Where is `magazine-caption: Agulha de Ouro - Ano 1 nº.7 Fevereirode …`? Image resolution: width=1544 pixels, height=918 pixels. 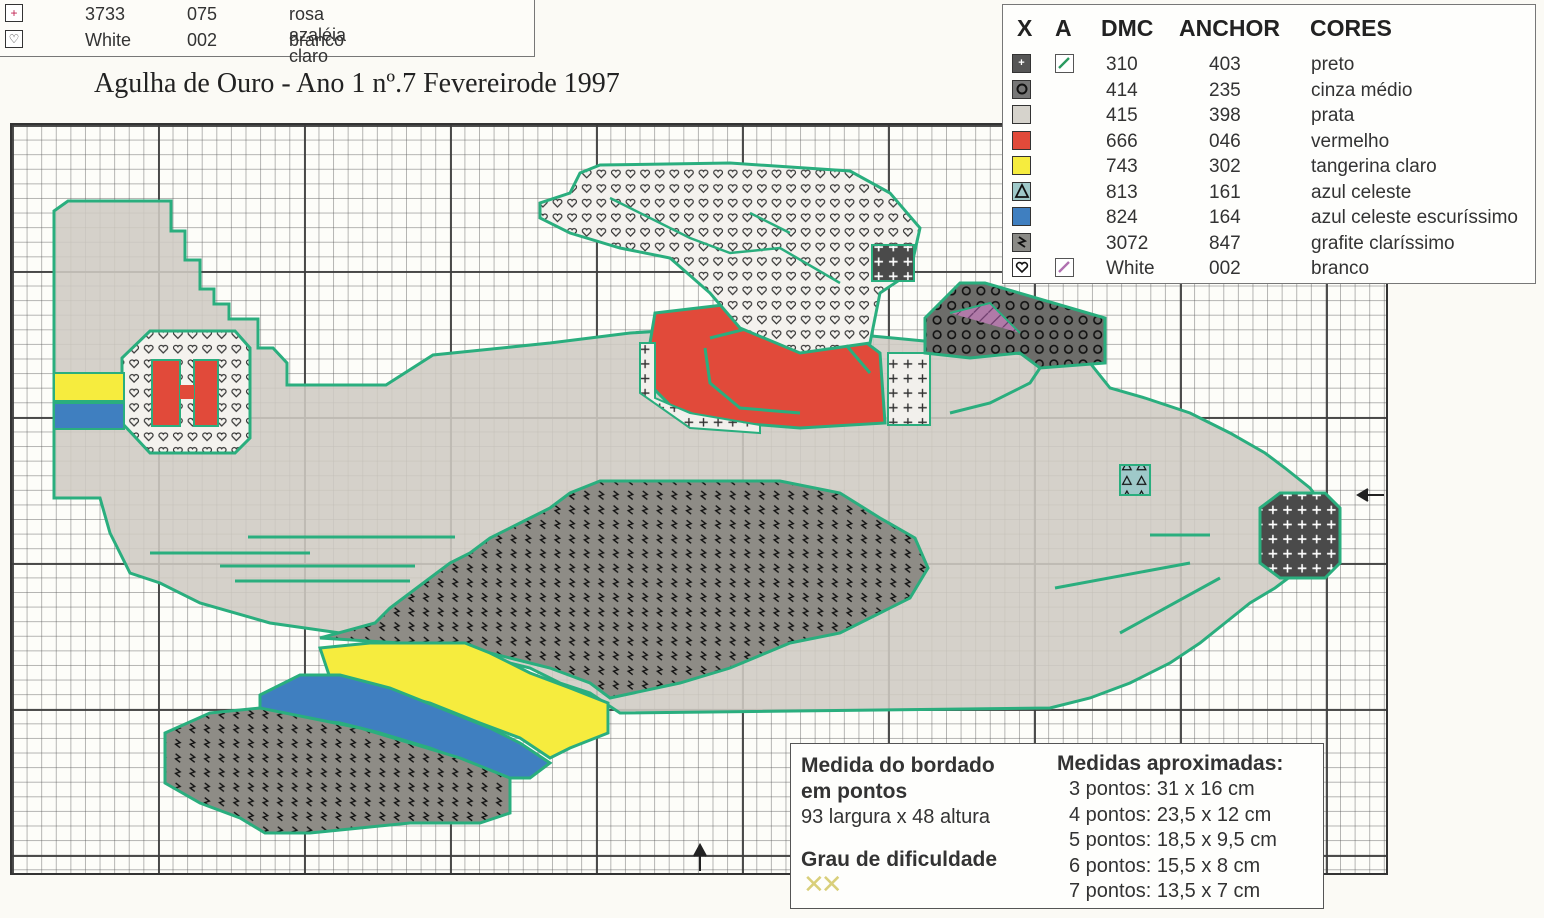
magazine-caption: Agulha de Ouro - Ano 1 nº.7 Fevereirode … is located at coordinates (357, 83).